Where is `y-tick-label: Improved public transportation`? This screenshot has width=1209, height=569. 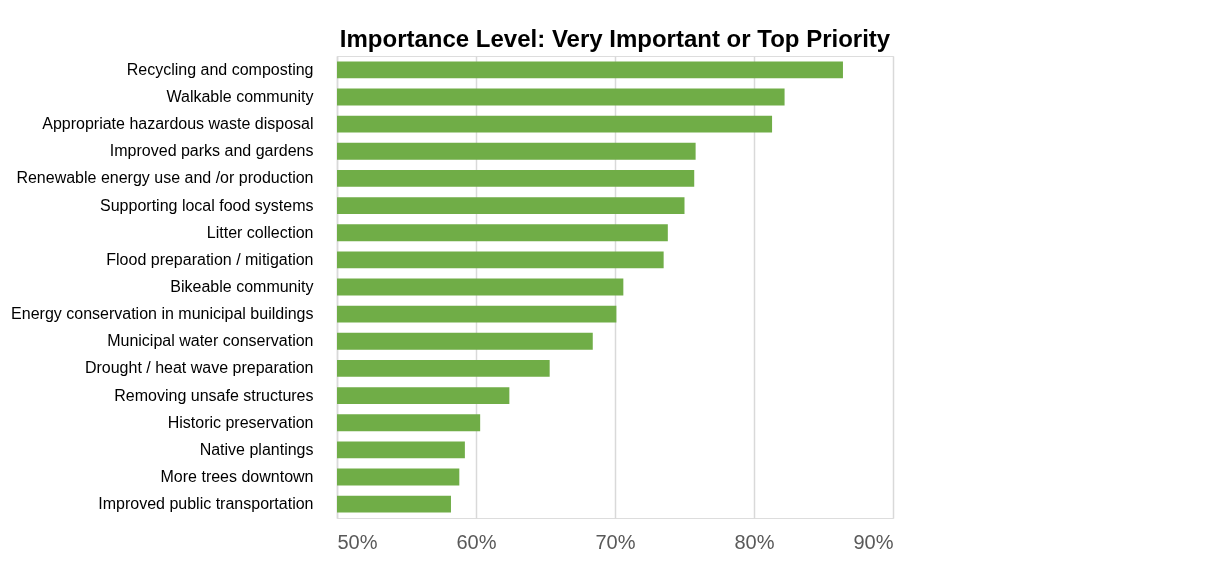 y-tick-label: Improved public transportation is located at coordinates (206, 504).